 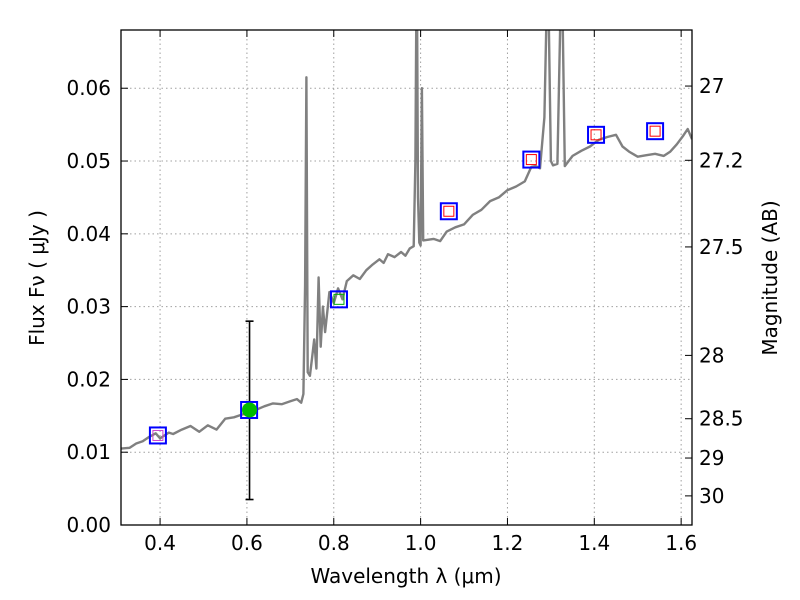 What do you see at coordinates (247, 543) in the screenshot?
I see `x-tick-label: 0.6` at bounding box center [247, 543].